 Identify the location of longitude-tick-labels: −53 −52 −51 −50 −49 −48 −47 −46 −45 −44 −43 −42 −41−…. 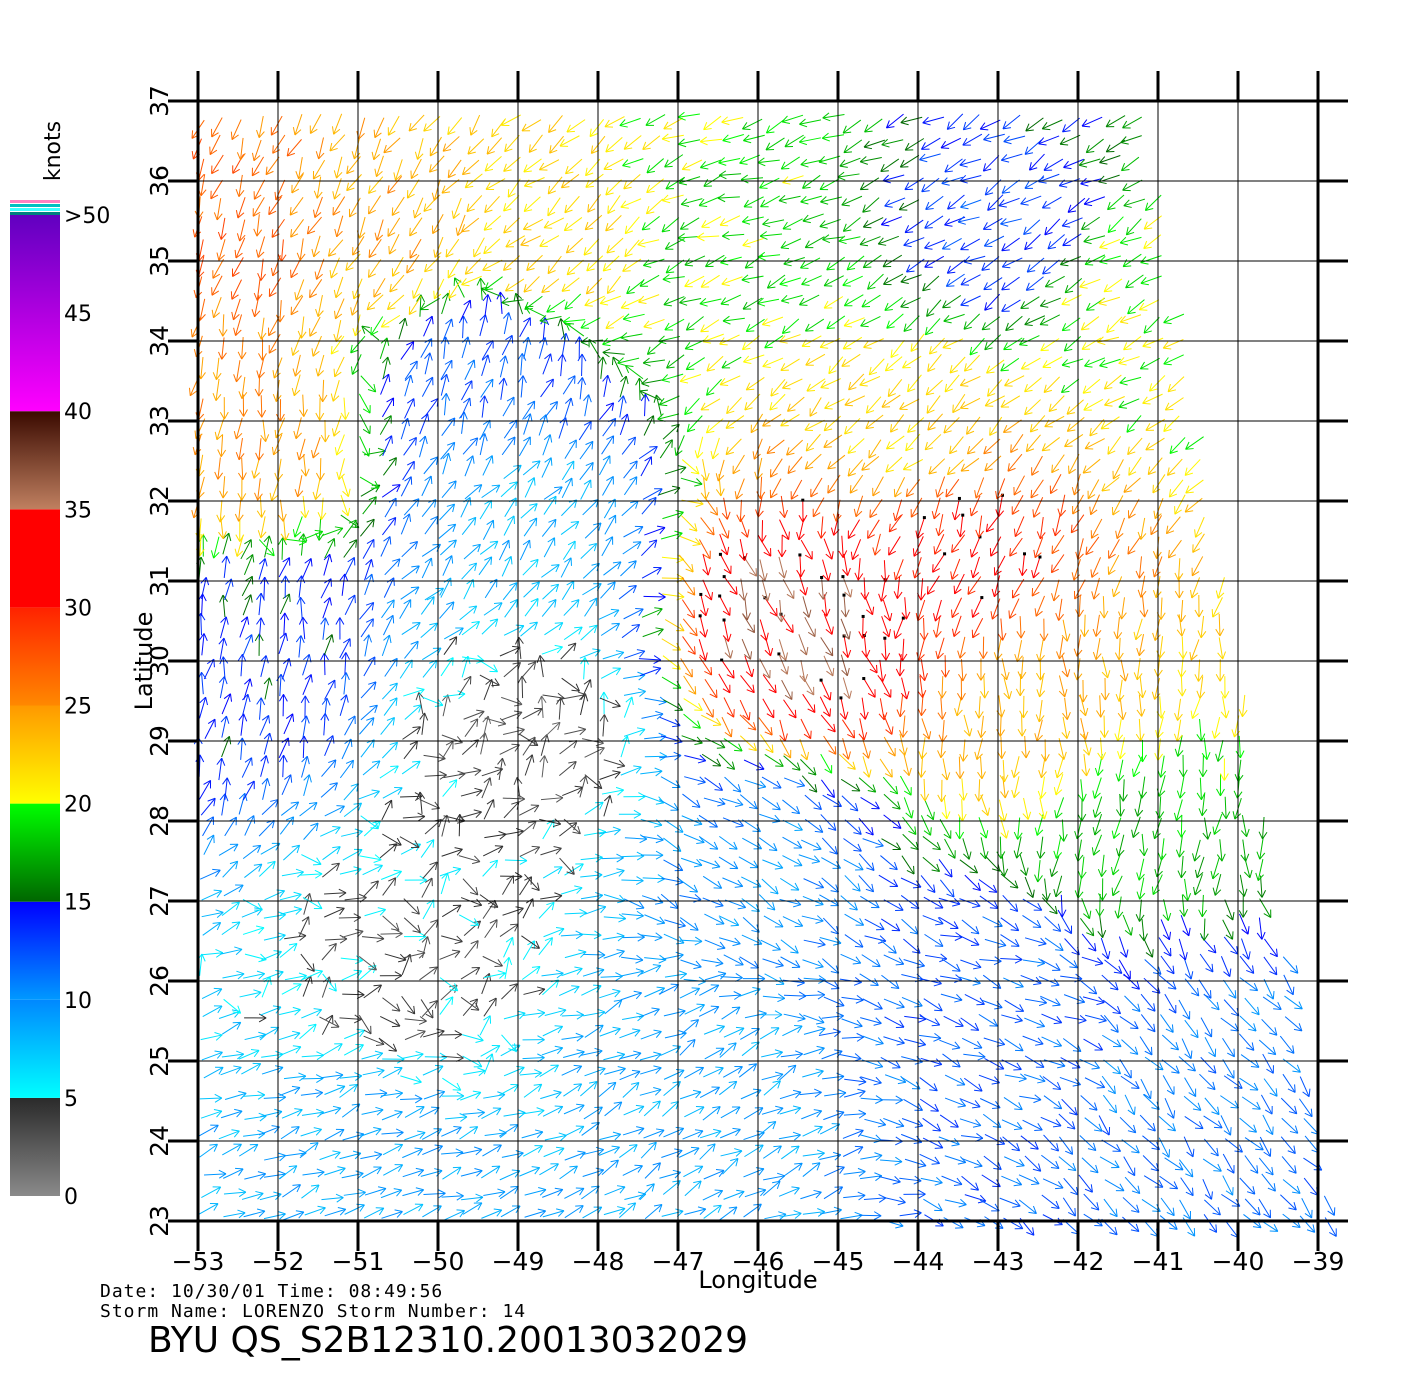
(758, 1261).